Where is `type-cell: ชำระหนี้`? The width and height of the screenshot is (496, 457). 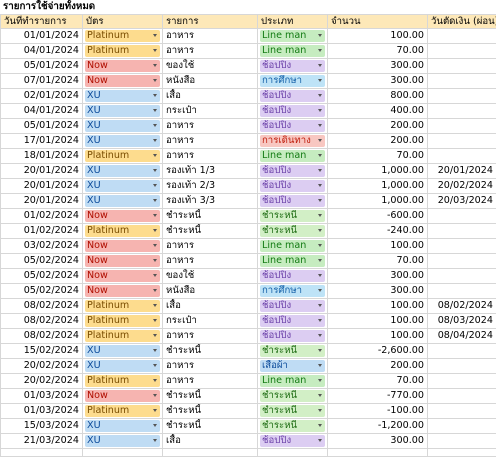
type-cell: ชำระหนี้ is located at coordinates (293, 426).